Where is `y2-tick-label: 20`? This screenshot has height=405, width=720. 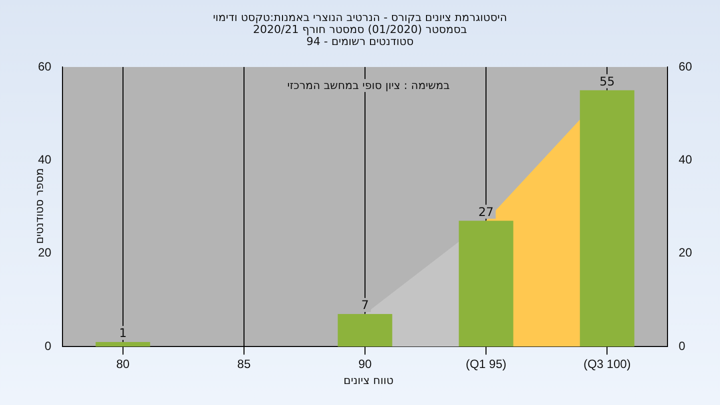
y2-tick-label: 20 is located at coordinates (685, 253).